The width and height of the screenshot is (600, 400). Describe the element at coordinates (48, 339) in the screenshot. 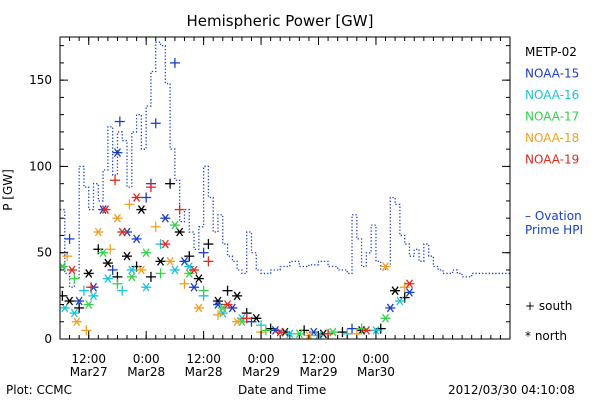

I see `y-tick-label: 0` at that location.